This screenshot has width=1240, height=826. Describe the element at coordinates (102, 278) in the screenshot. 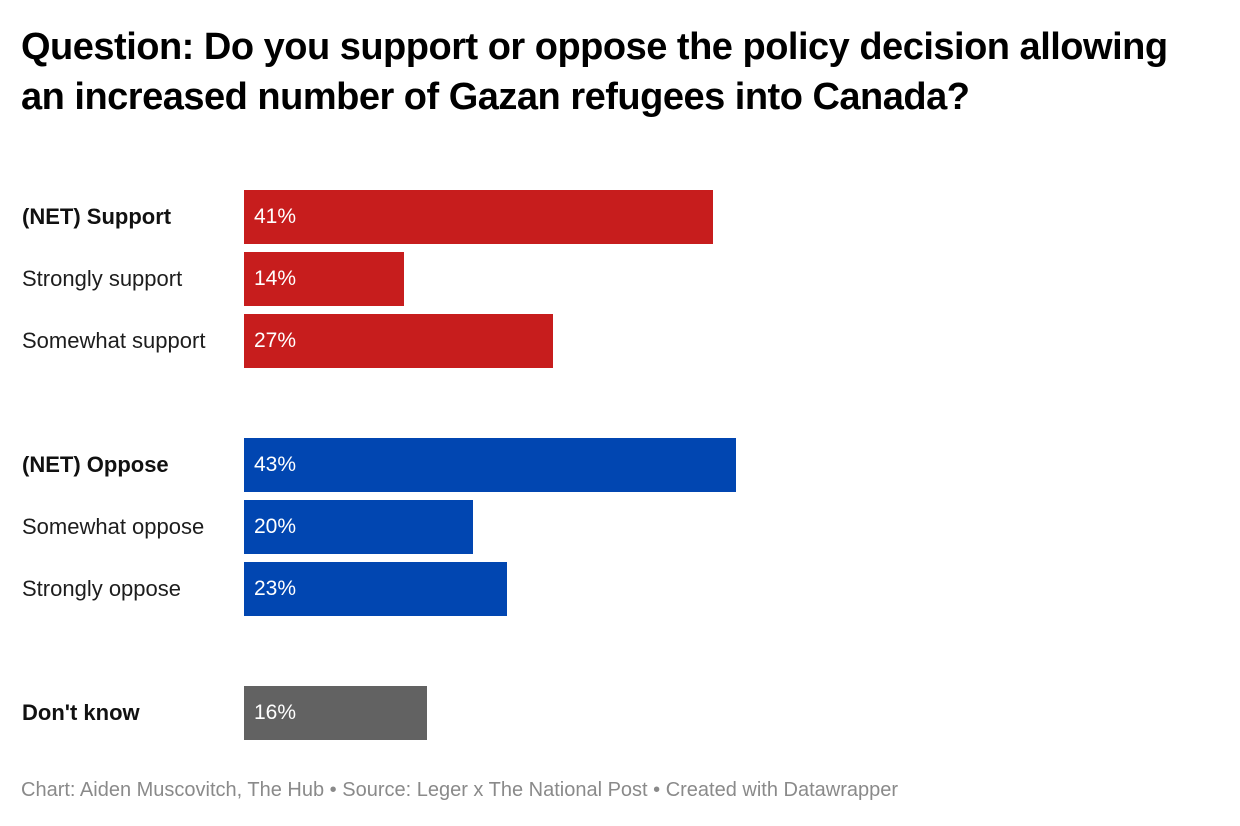

I see `category-label: Strongly support` at that location.